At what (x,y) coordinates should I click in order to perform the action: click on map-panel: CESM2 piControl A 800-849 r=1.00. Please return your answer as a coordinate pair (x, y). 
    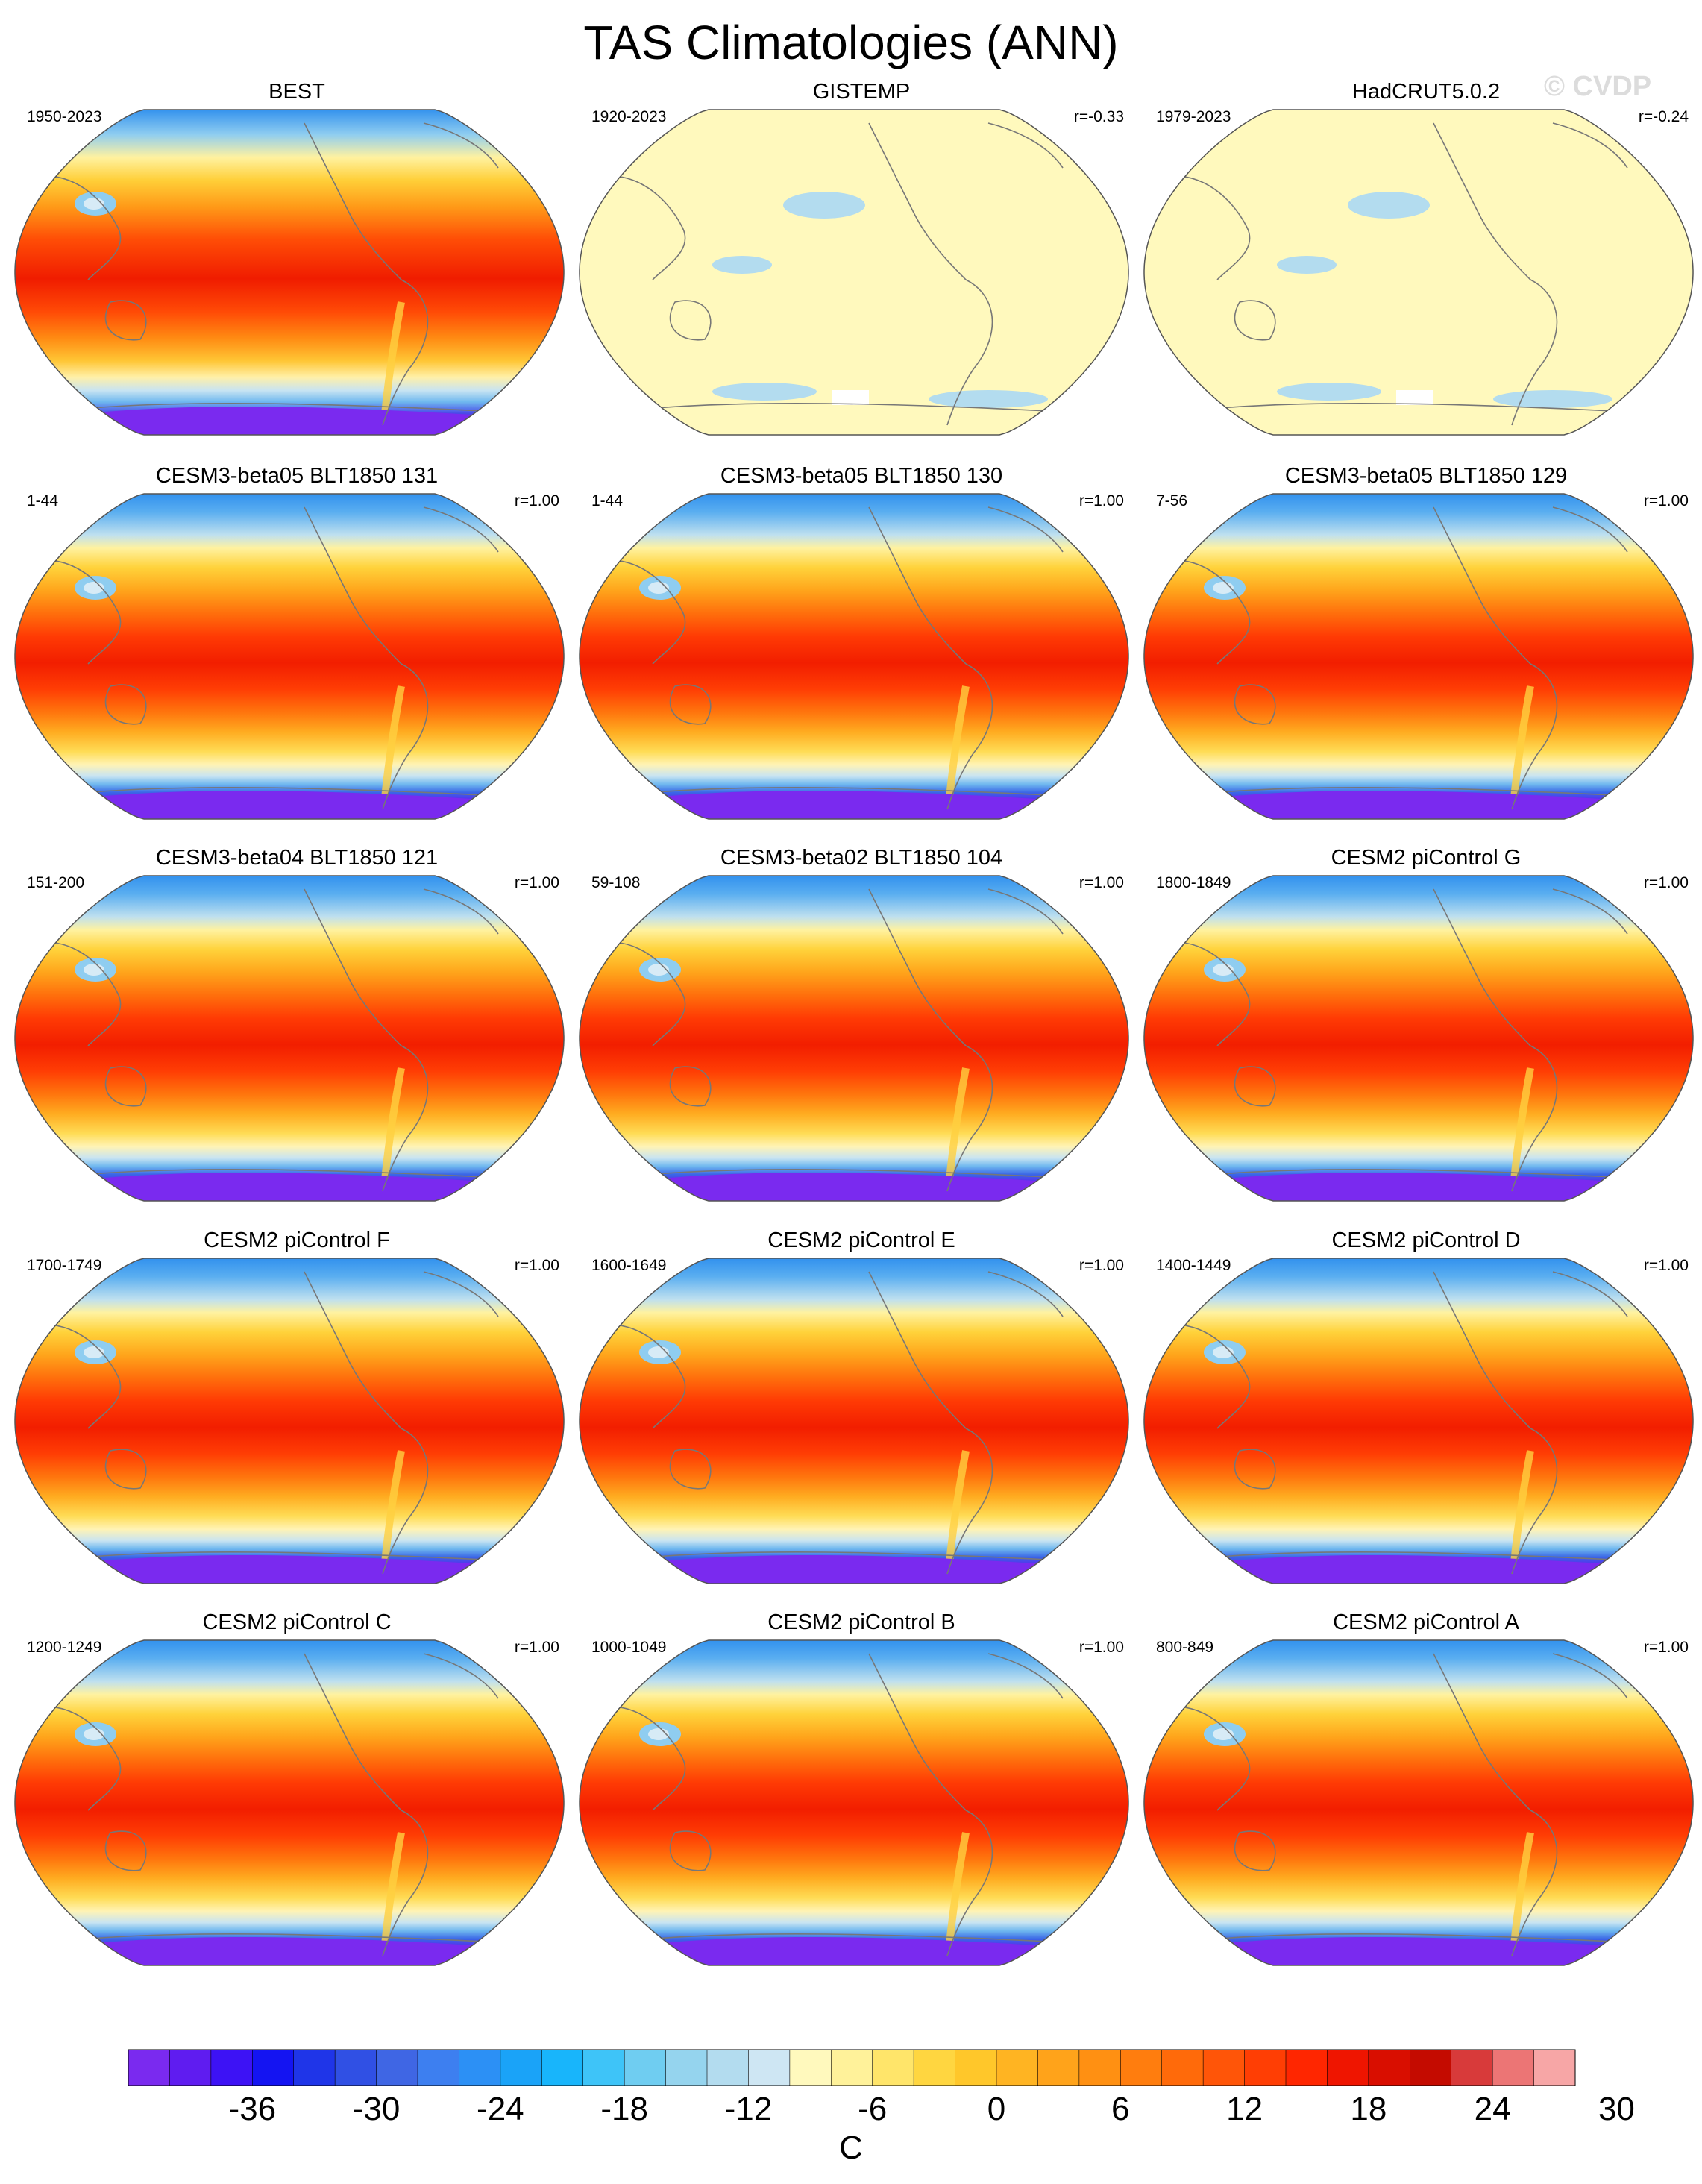
    Looking at the image, I should click on (1422, 1796).